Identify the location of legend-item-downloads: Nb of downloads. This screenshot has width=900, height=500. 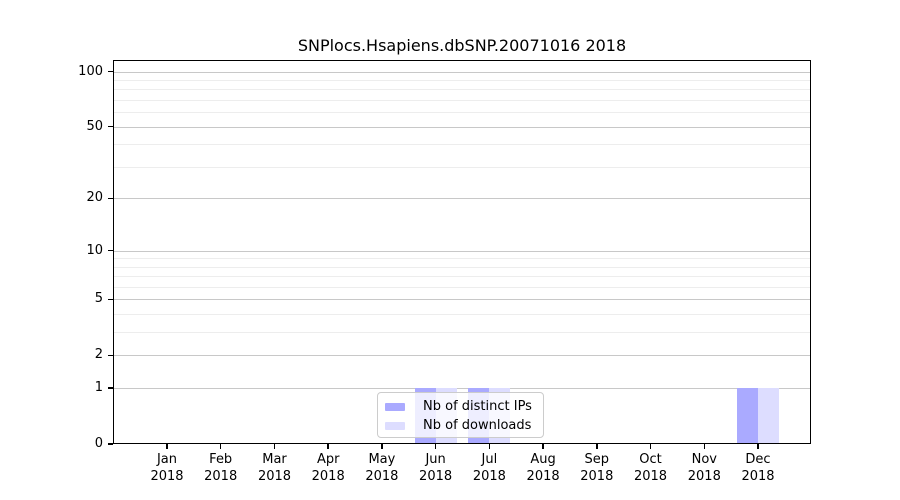
(460, 425).